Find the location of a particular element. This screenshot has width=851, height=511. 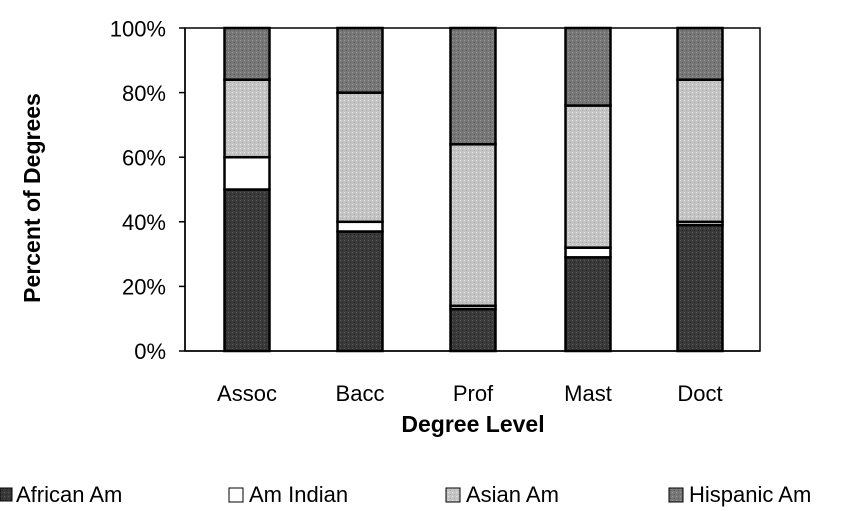

bar-segment-asian-am-assoc is located at coordinates (247, 118).